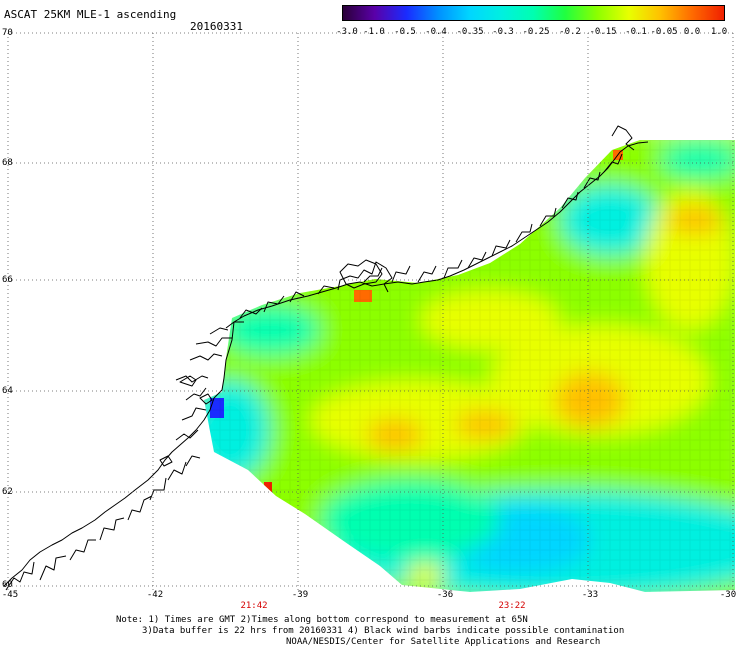 This screenshot has width=740, height=650. What do you see at coordinates (7, 163) in the screenshot?
I see `lat-label: 68` at bounding box center [7, 163].